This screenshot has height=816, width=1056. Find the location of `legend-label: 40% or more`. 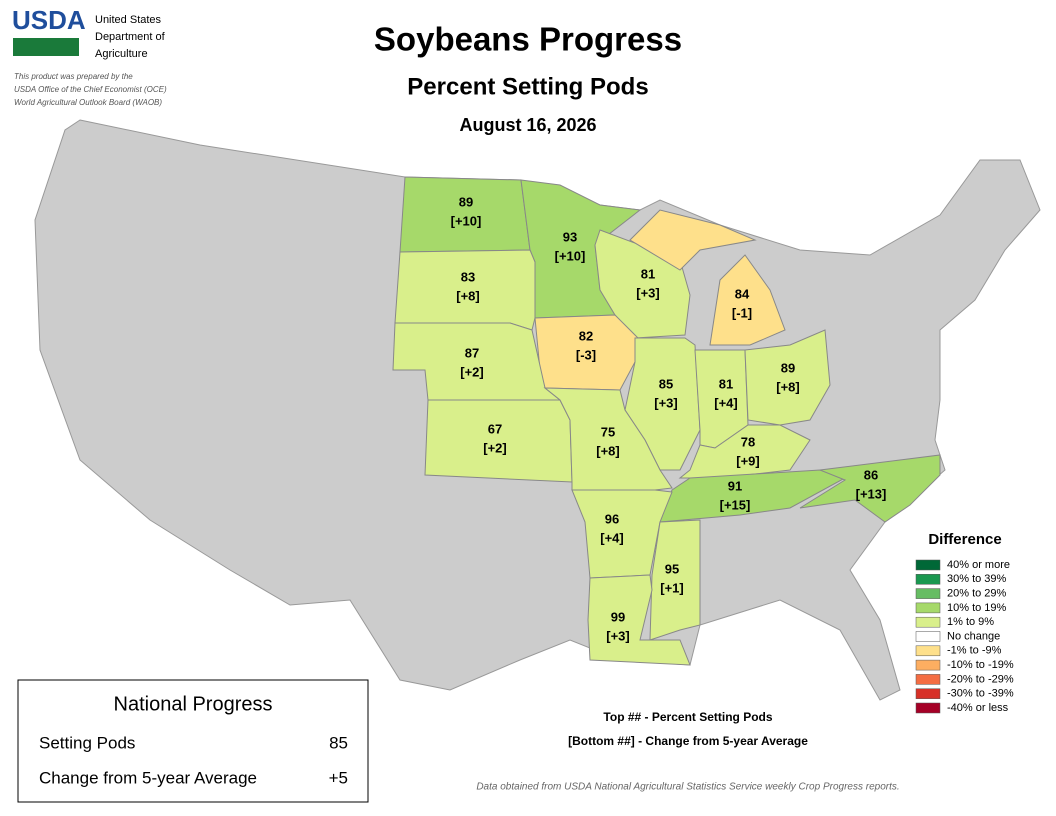

legend-label: 40% or more is located at coordinates (978, 565).